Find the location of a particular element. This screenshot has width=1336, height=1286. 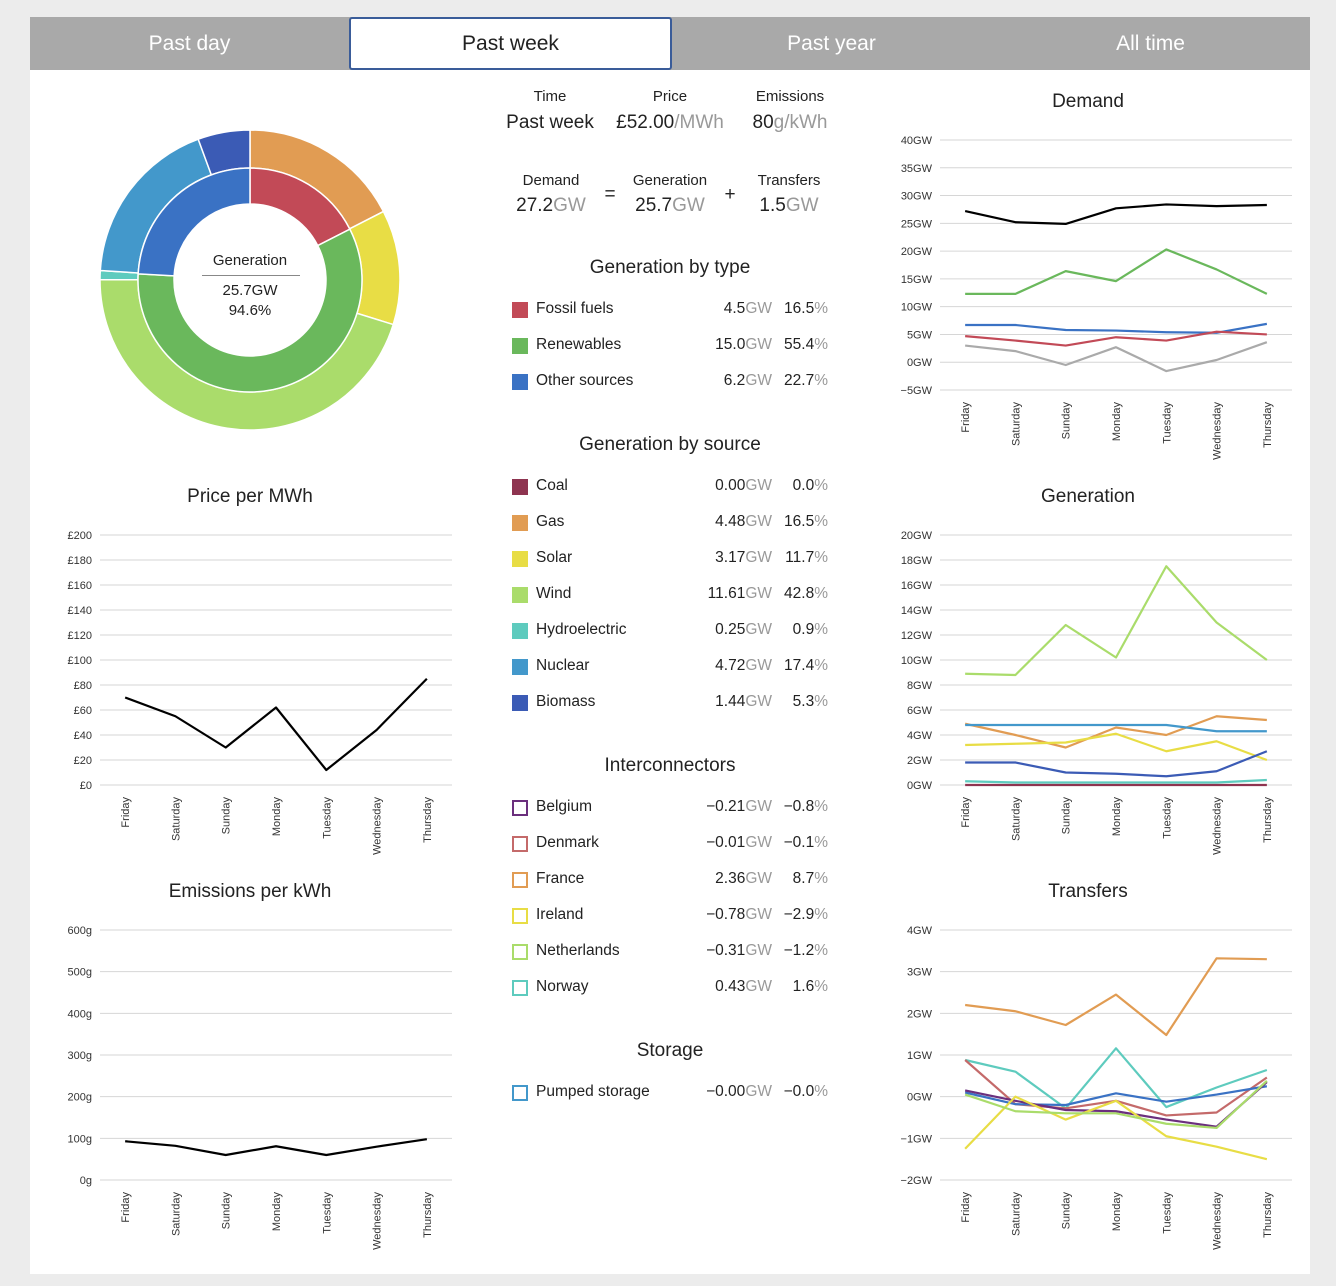

y-tick-label: −2GW is located at coordinates (917, 1181).